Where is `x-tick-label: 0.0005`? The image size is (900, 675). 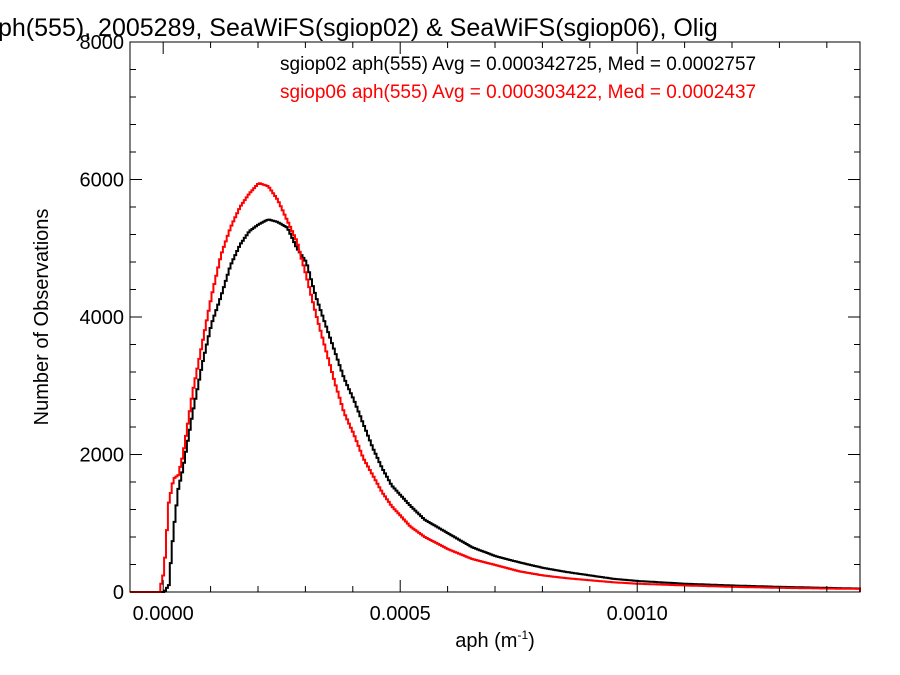 x-tick-label: 0.0005 is located at coordinates (400, 614).